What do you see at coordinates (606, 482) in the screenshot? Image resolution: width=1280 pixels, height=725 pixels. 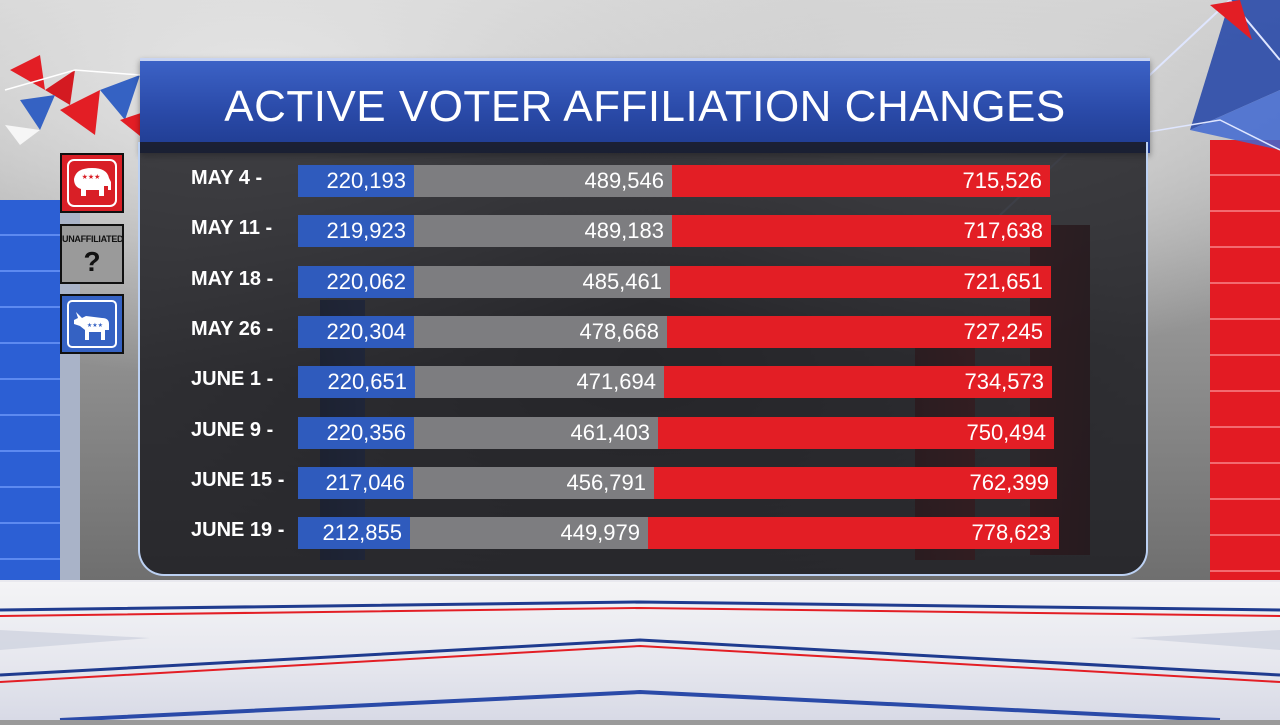 I see `data-label: 456,791` at bounding box center [606, 482].